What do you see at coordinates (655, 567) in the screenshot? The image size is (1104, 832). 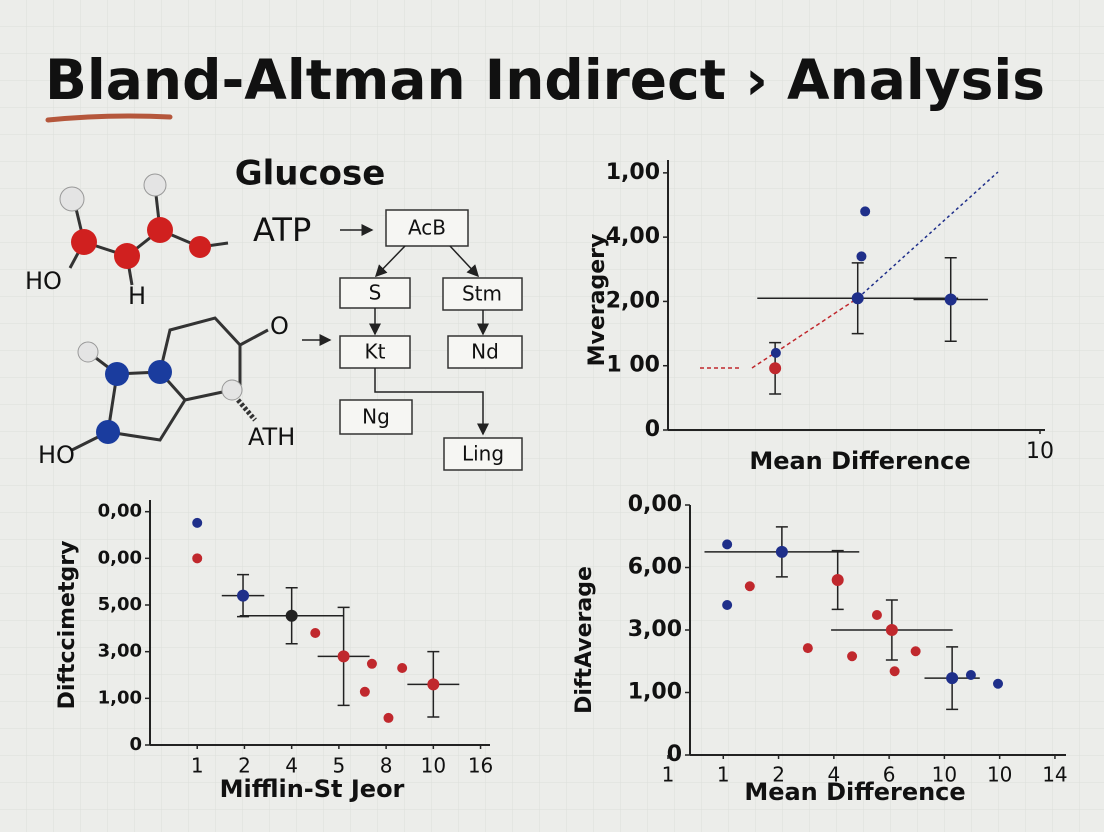 I see `y-tick-label: 6,00` at bounding box center [655, 567].